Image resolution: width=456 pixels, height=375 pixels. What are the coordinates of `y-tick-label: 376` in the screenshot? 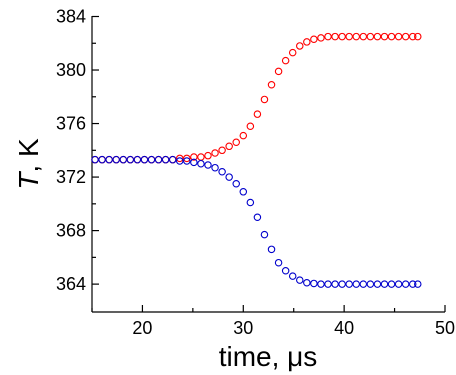 It's located at (71, 124).